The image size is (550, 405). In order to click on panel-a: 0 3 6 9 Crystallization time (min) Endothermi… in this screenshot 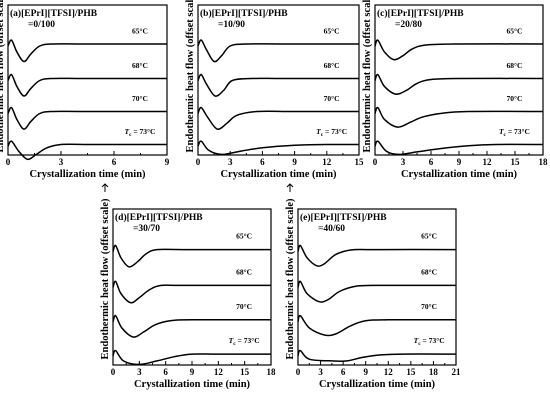, I will do `click(85, 90)`.